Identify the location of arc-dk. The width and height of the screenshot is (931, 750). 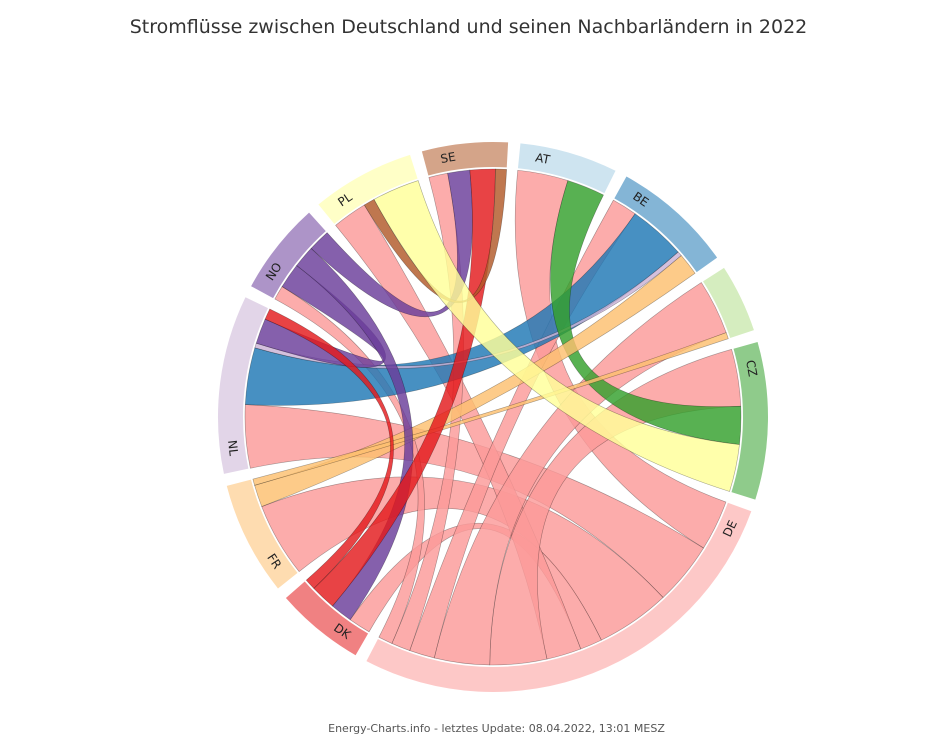
(327, 618).